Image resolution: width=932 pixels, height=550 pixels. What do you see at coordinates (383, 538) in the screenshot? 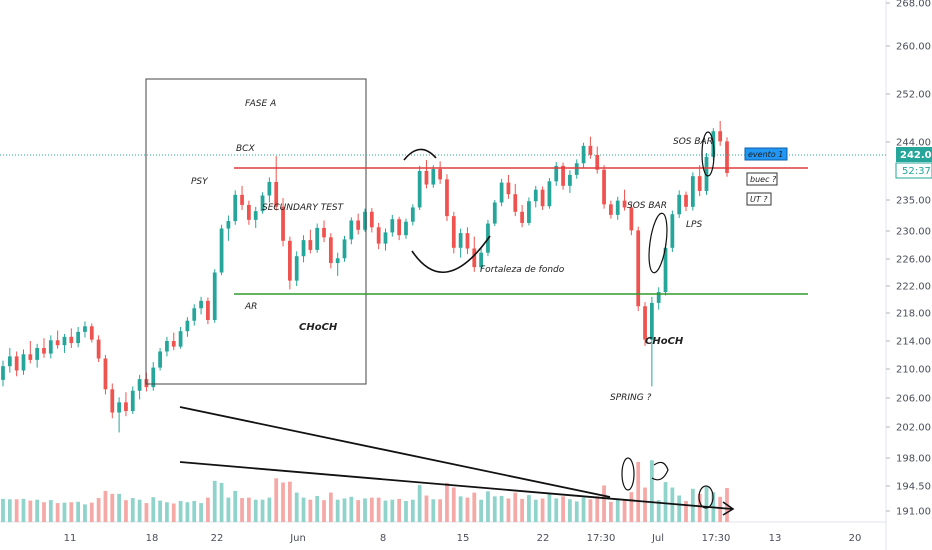
I see `date-tick-label: 8` at bounding box center [383, 538].